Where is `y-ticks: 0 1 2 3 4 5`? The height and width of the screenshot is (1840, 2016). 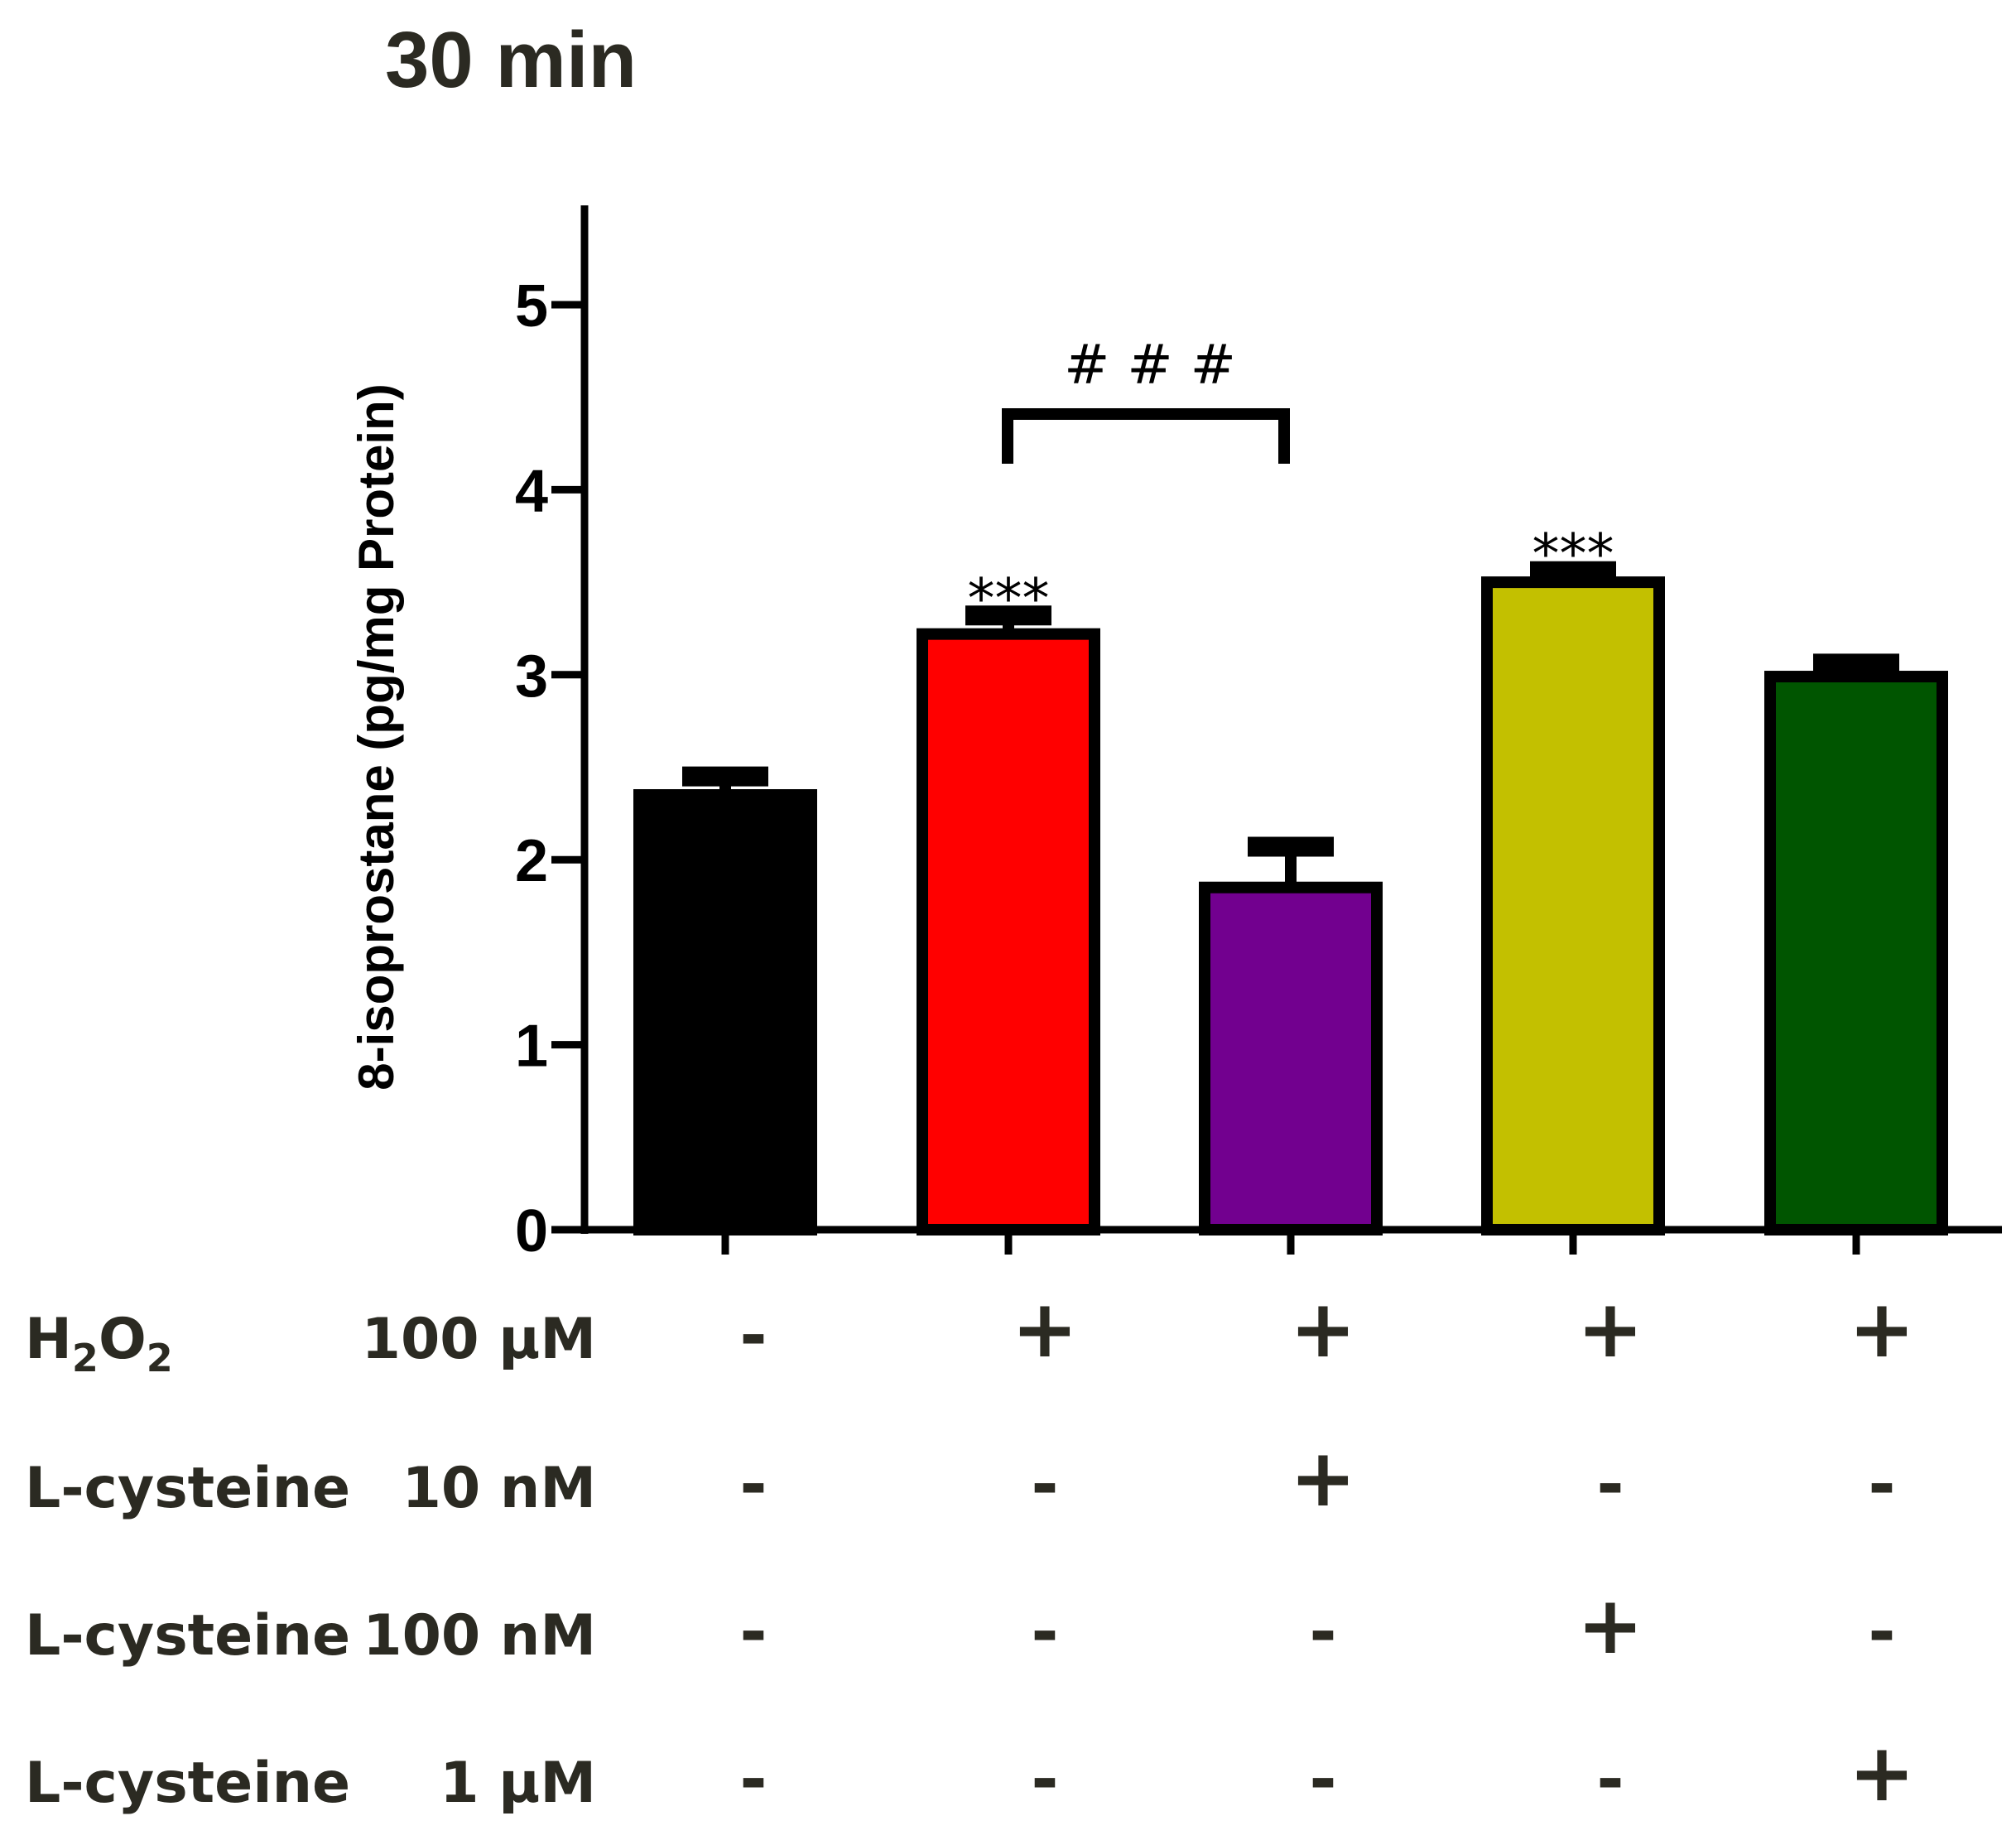
y-ticks: 0 1 2 3 4 5 is located at coordinates (550, 768).